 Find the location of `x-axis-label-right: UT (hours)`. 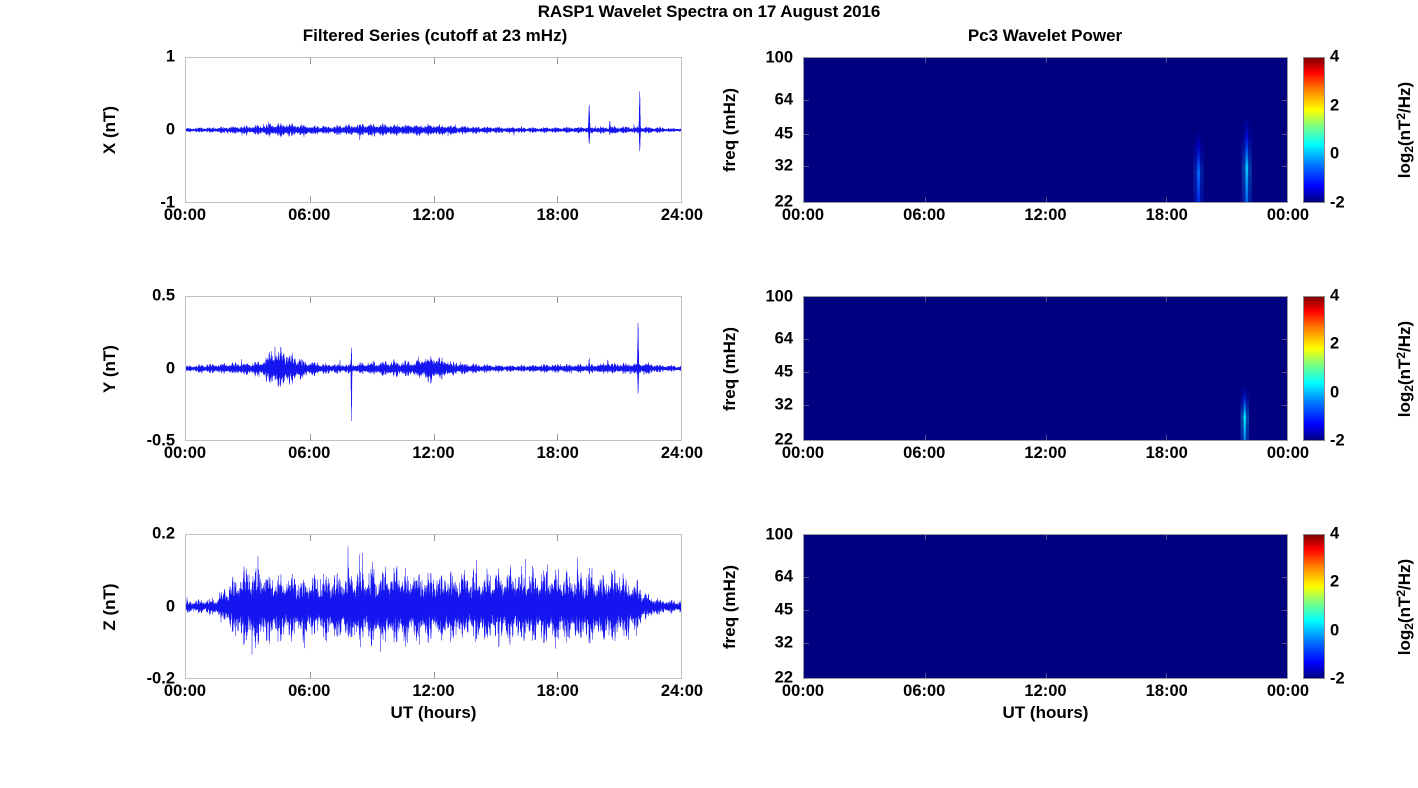

x-axis-label-right: UT (hours) is located at coordinates (1045, 712).